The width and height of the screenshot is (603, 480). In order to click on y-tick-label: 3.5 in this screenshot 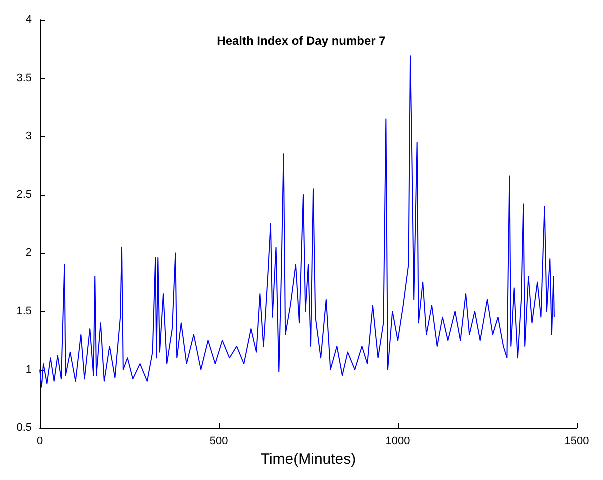, I will do `click(24, 78)`.